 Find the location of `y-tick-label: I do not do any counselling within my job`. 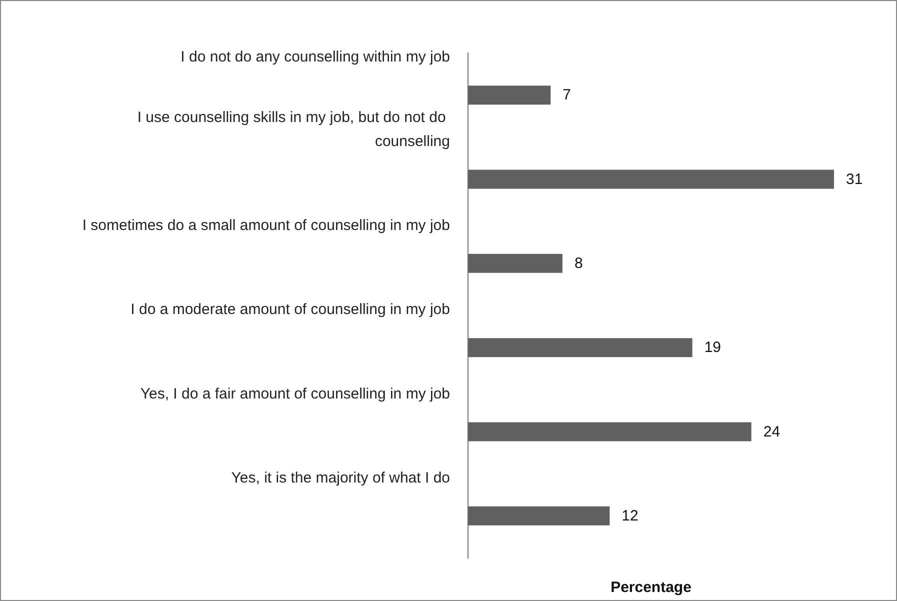

y-tick-label: I do not do any counselling within my job is located at coordinates (315, 57).